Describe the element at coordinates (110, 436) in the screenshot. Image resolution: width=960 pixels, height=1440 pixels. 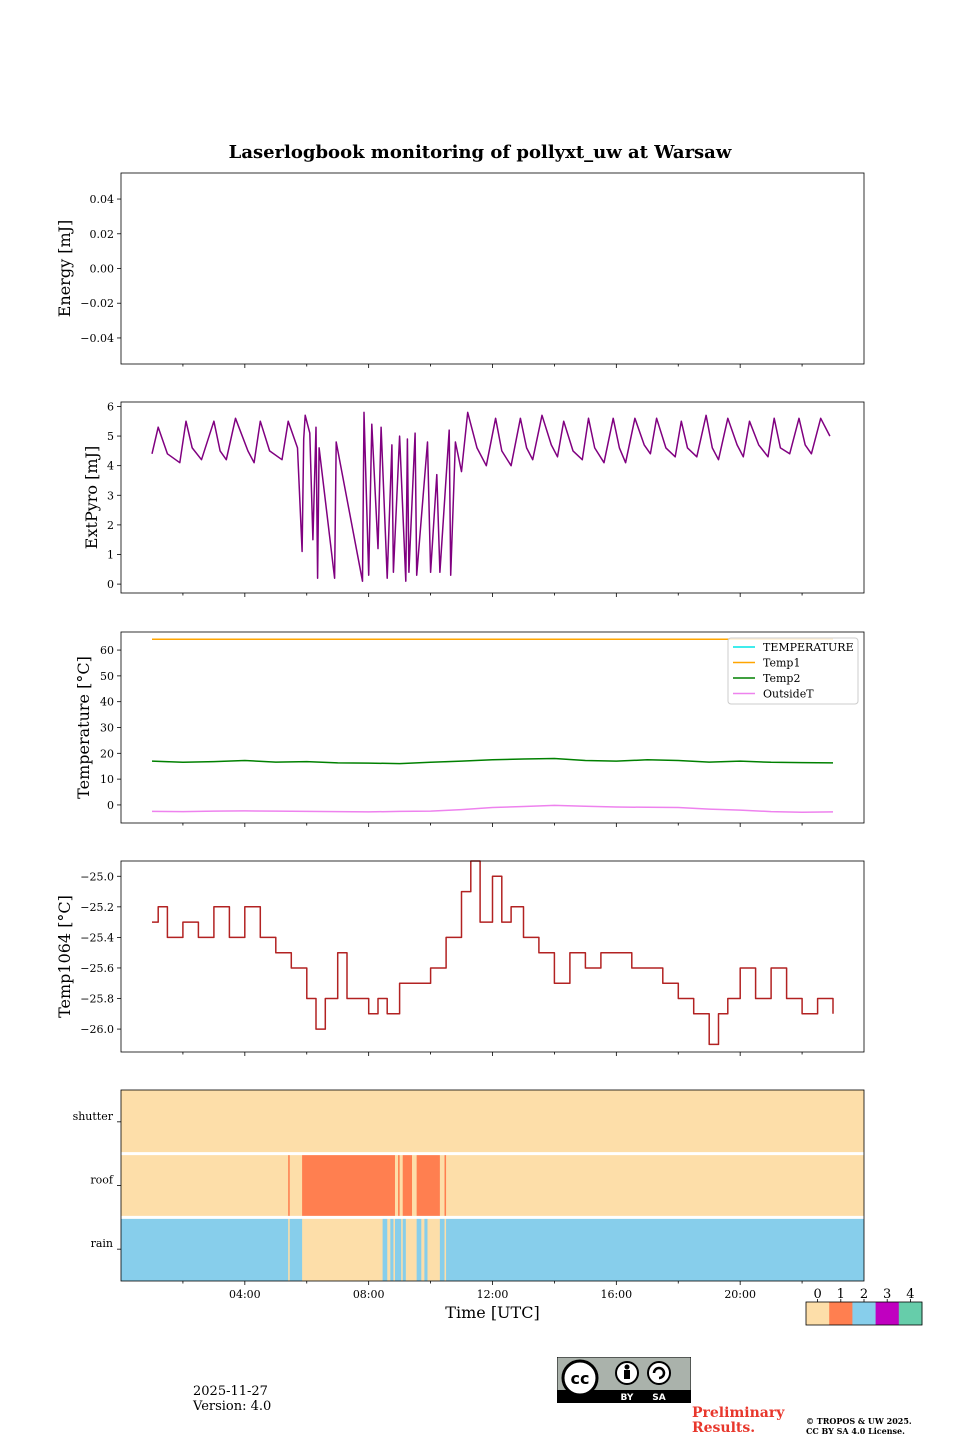
I see `y-tick-label: 5` at that location.